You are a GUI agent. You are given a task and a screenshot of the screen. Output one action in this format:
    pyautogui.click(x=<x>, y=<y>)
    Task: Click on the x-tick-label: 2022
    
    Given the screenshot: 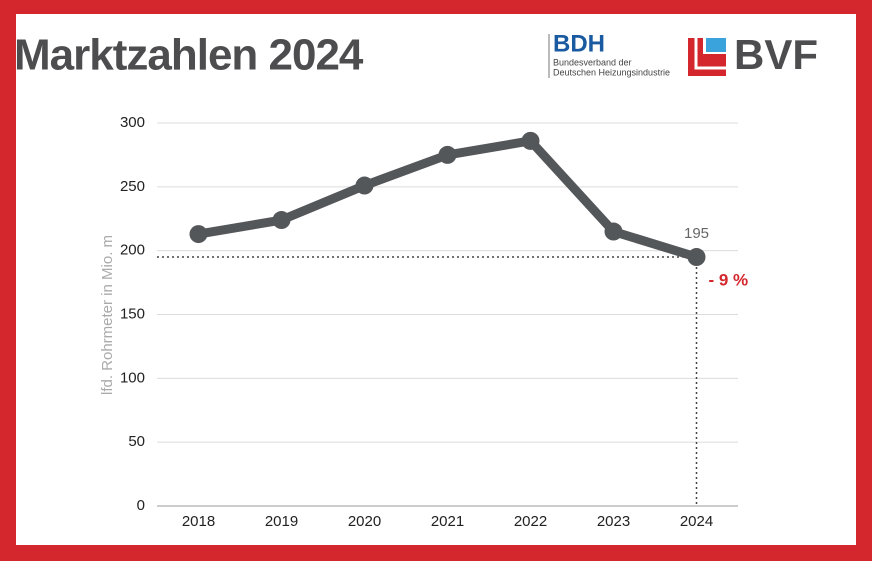 What is the action you would take?
    pyautogui.click(x=530, y=521)
    